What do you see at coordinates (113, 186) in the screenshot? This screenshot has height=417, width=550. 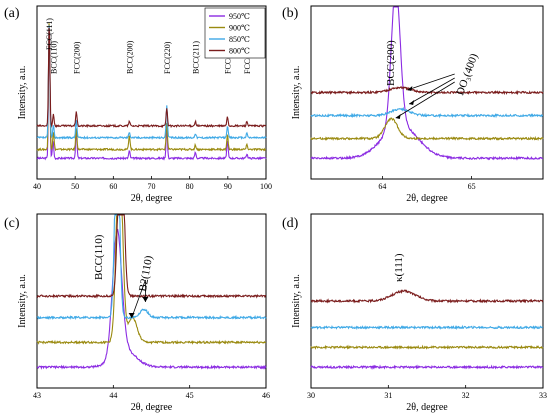 I see `x-tick-label-0-2: 60` at bounding box center [113, 186].